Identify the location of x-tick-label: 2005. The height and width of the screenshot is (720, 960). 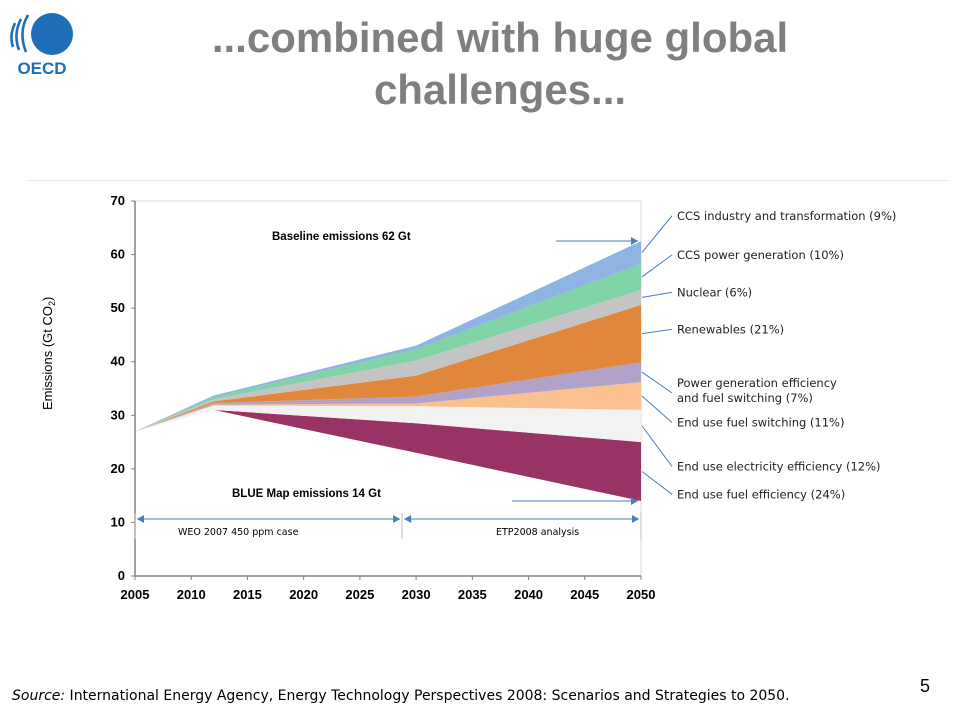
(135, 594).